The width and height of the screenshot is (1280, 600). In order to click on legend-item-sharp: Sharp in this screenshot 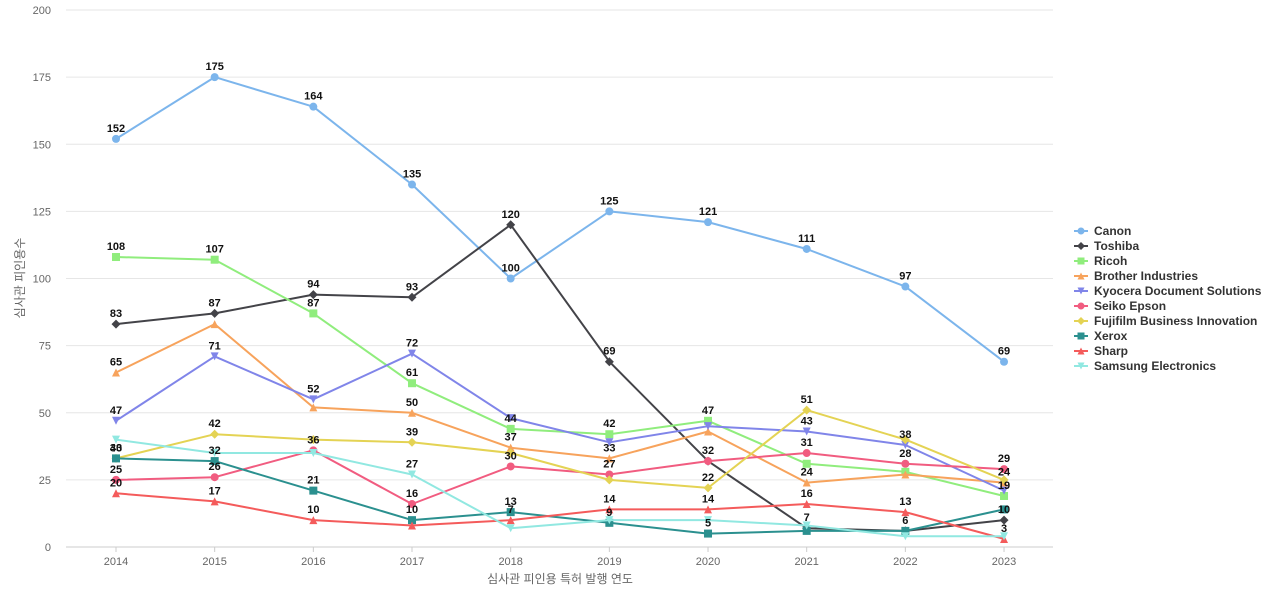, I will do `click(1101, 351)`.